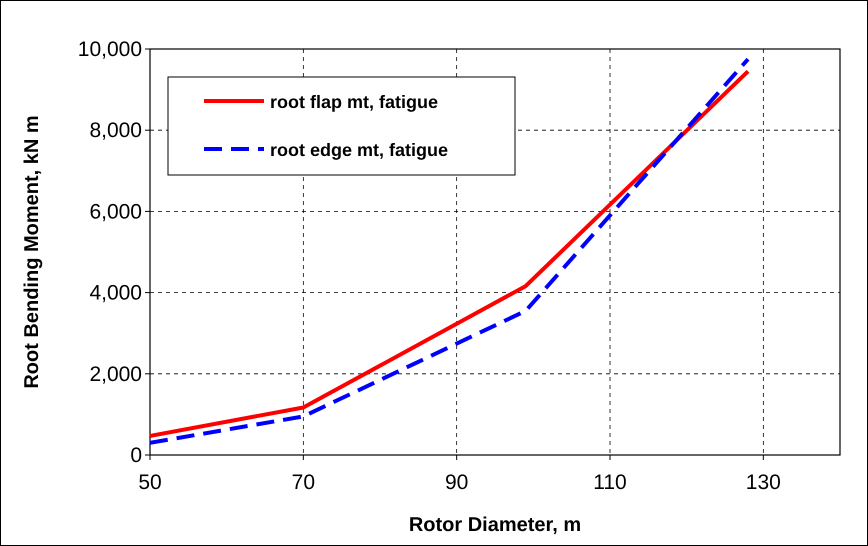 Image resolution: width=868 pixels, height=546 pixels. Describe the element at coordinates (115, 374) in the screenshot. I see `y-tick-label: 2,000` at that location.